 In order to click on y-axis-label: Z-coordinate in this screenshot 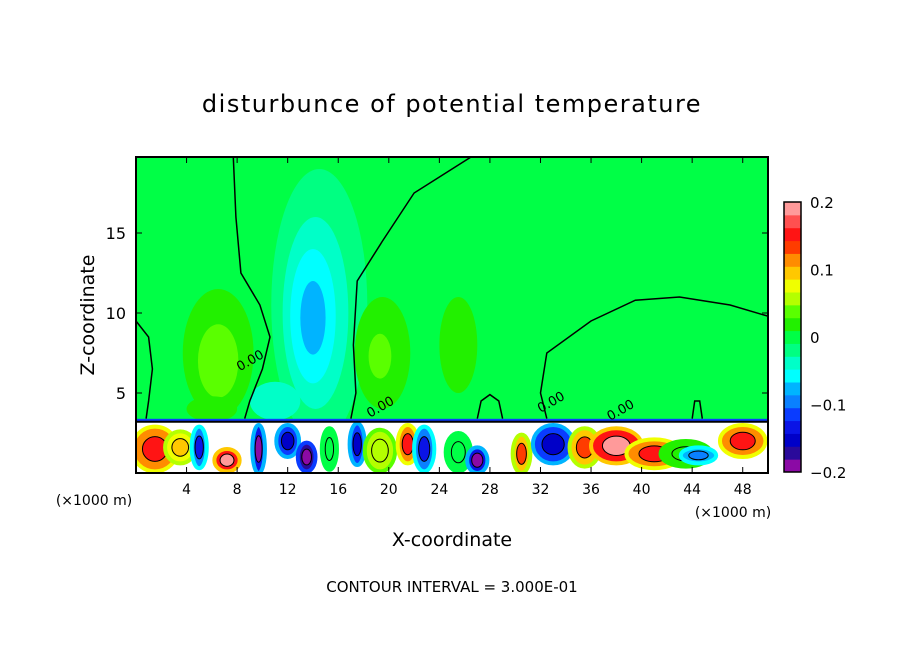, I will do `click(88, 315)`.